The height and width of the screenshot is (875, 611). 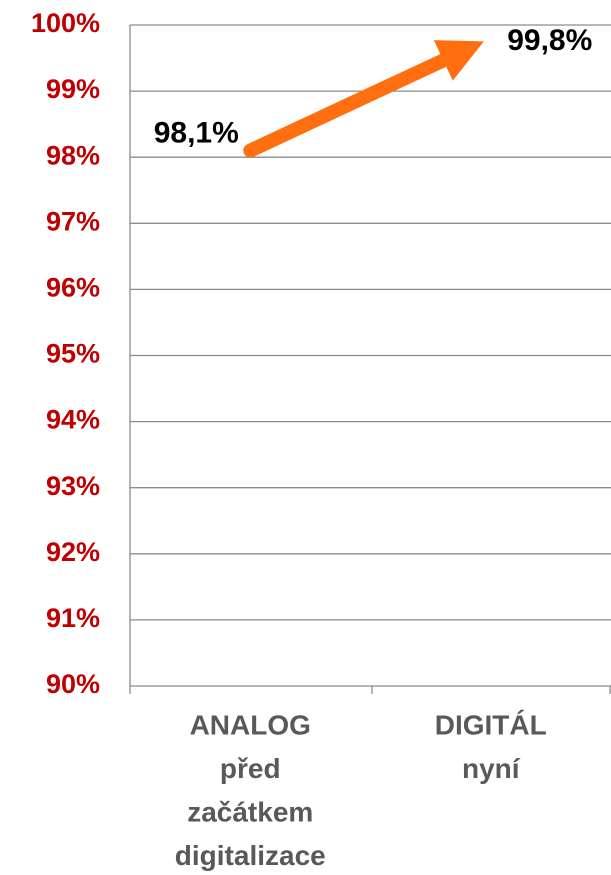 What do you see at coordinates (73, 684) in the screenshot?
I see `y-tick-label: 90%` at bounding box center [73, 684].